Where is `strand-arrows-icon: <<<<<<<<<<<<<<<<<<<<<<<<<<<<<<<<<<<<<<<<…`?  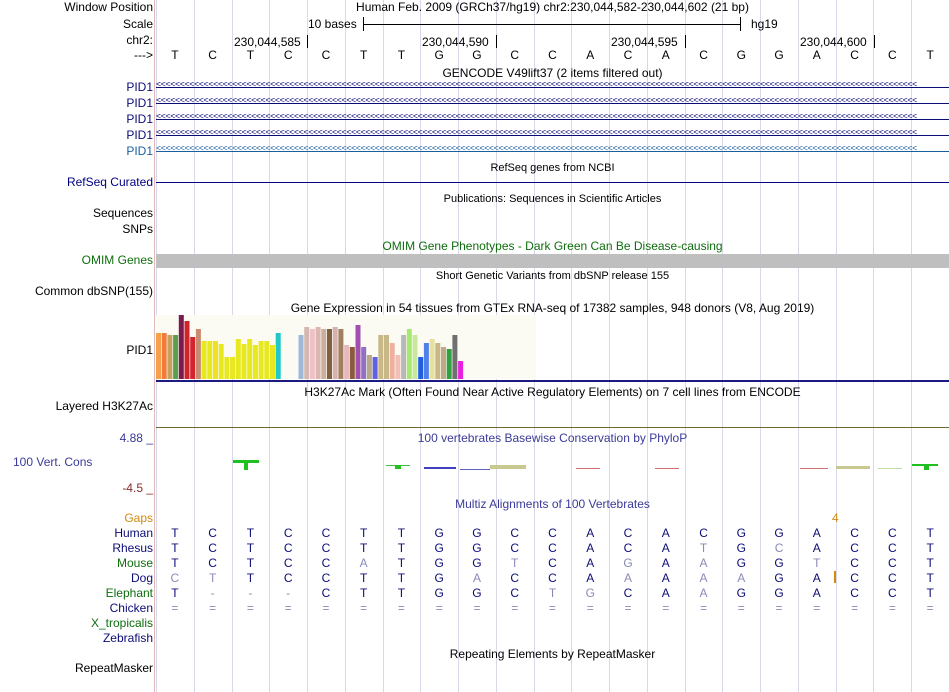 strand-arrows-icon: <<<<<<<<<<<<<<<<<<<<<<<<<<<<<<<<<<<<<<<<… is located at coordinates (536, 85).